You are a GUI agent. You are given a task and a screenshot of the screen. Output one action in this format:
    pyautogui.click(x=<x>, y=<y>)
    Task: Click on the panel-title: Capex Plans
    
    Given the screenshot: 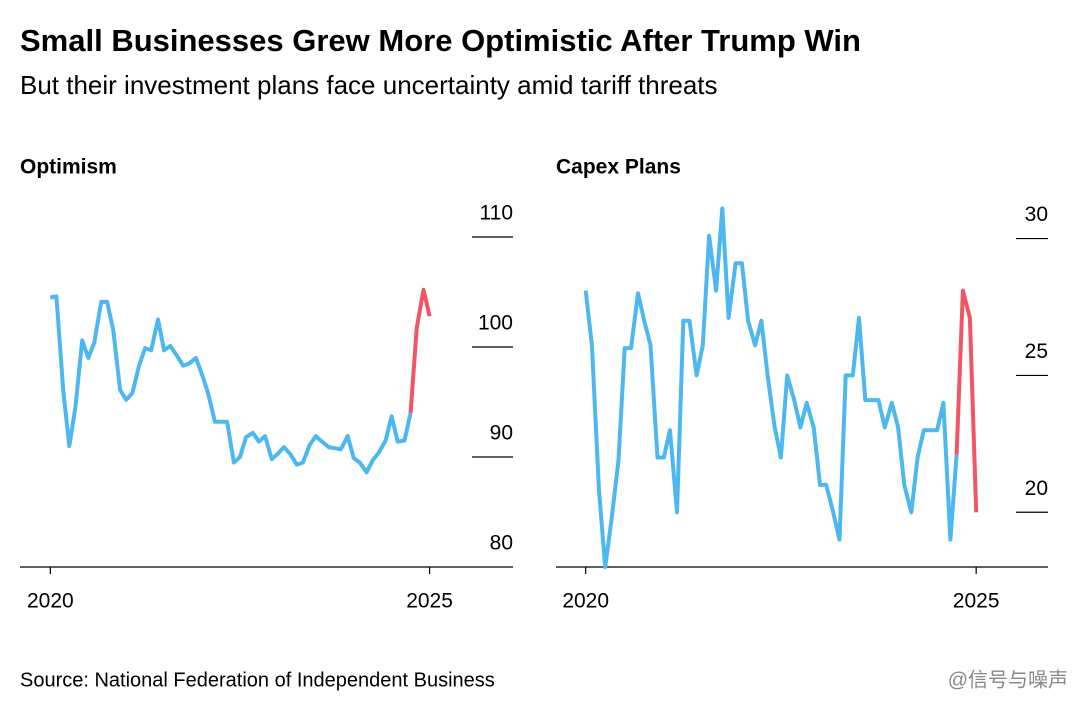 What is the action you would take?
    pyautogui.click(x=618, y=167)
    